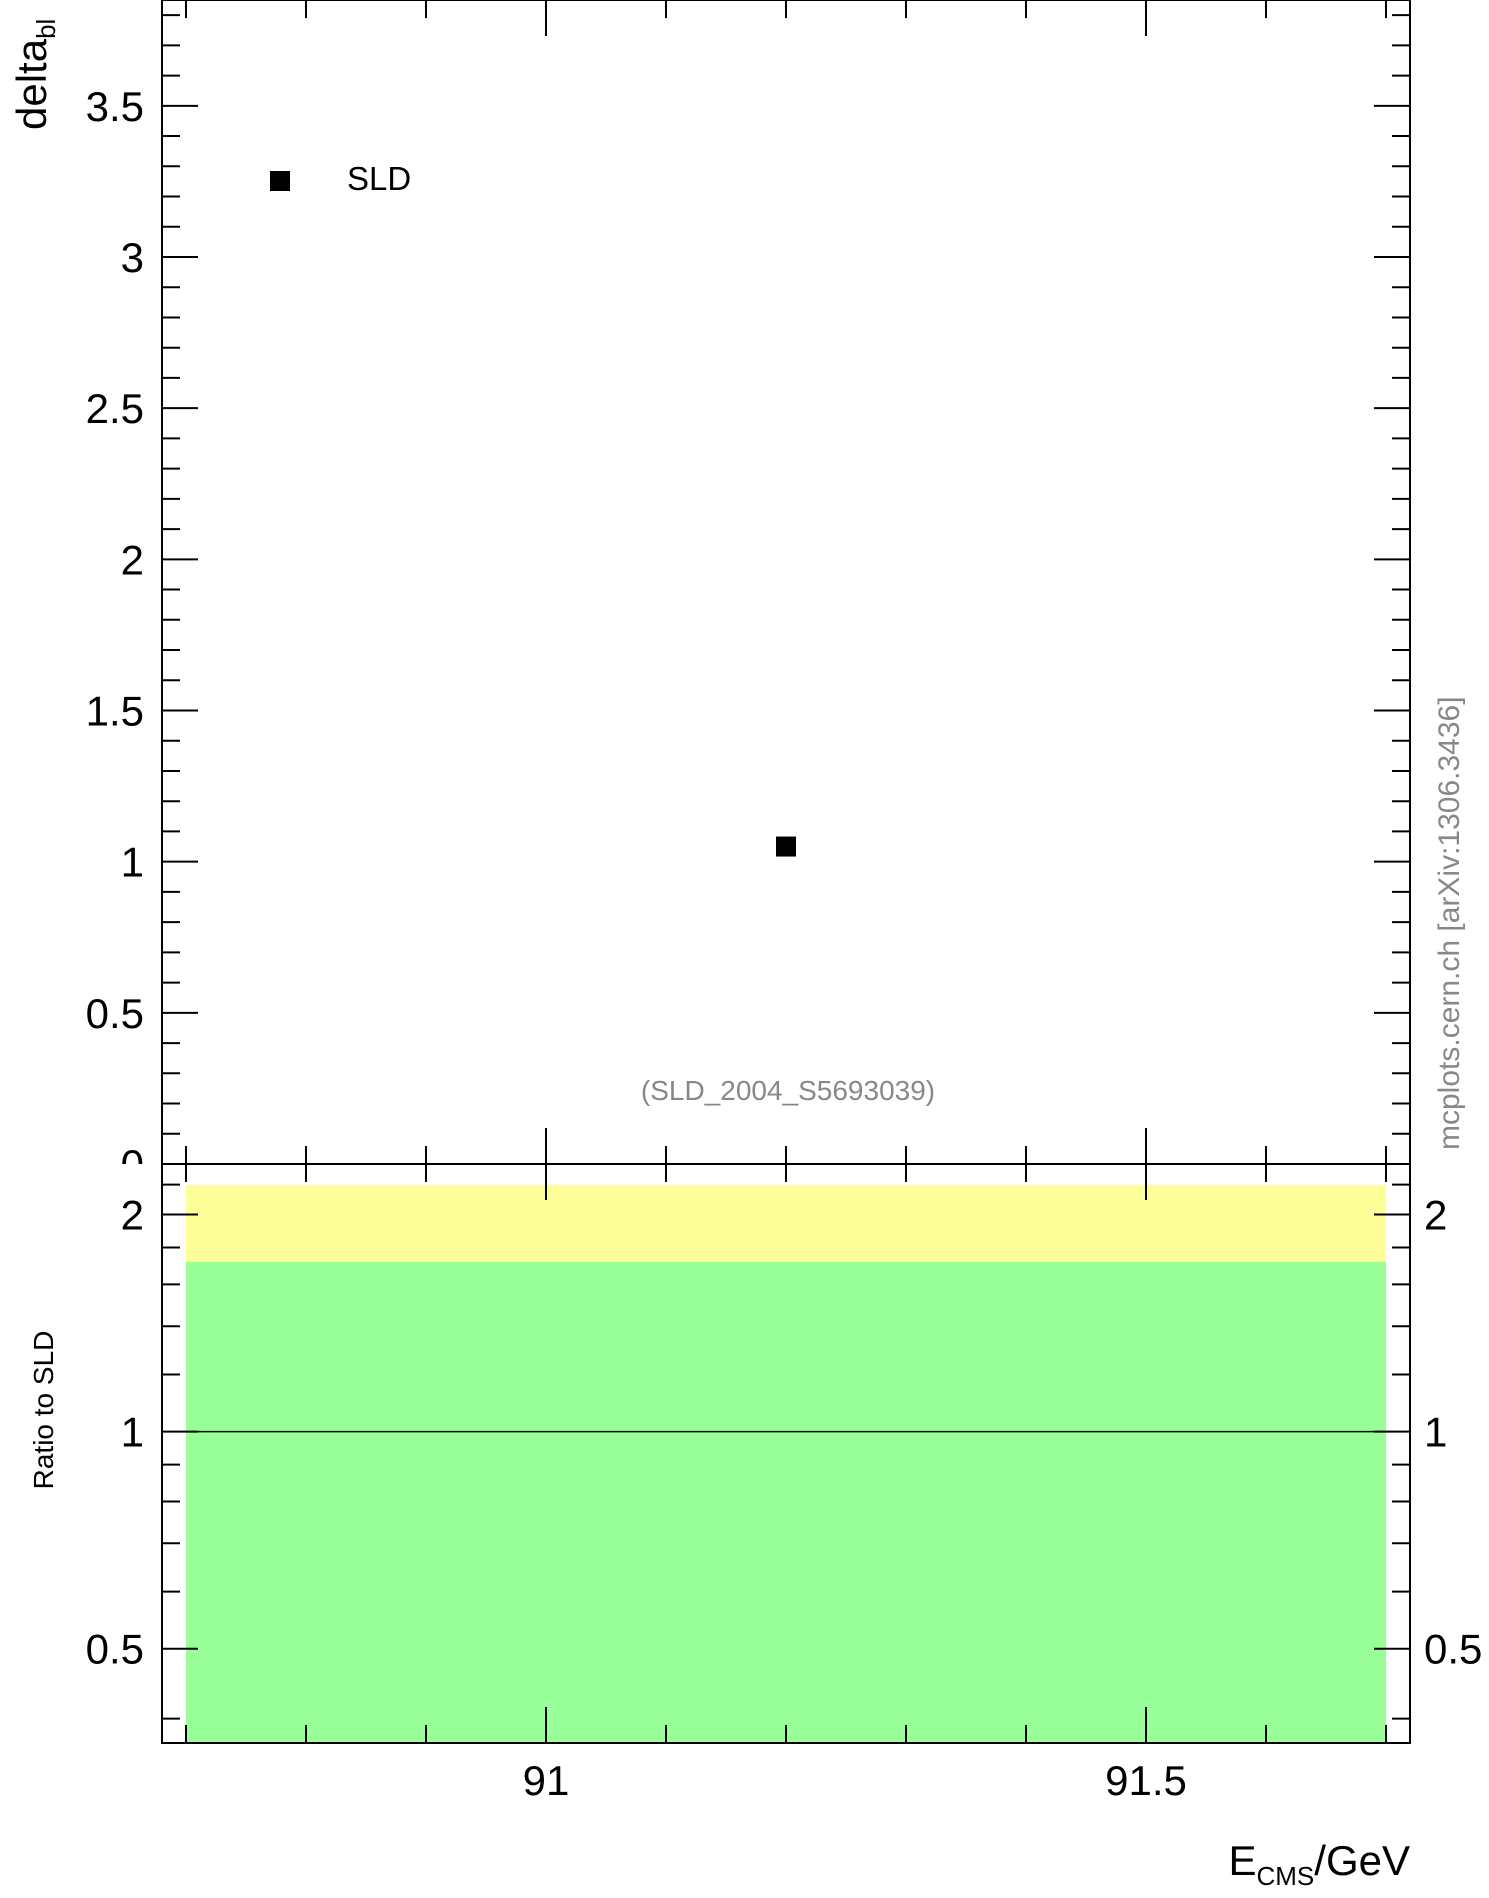 The image size is (1489, 1898). What do you see at coordinates (132, 1215) in the screenshot?
I see `ratio-y-tick-label: 2` at bounding box center [132, 1215].